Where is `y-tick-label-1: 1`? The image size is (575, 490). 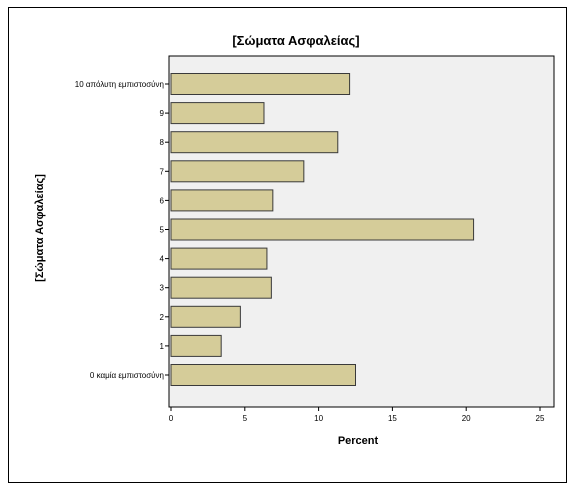
y-tick-label-1: 1 is located at coordinates (162, 346).